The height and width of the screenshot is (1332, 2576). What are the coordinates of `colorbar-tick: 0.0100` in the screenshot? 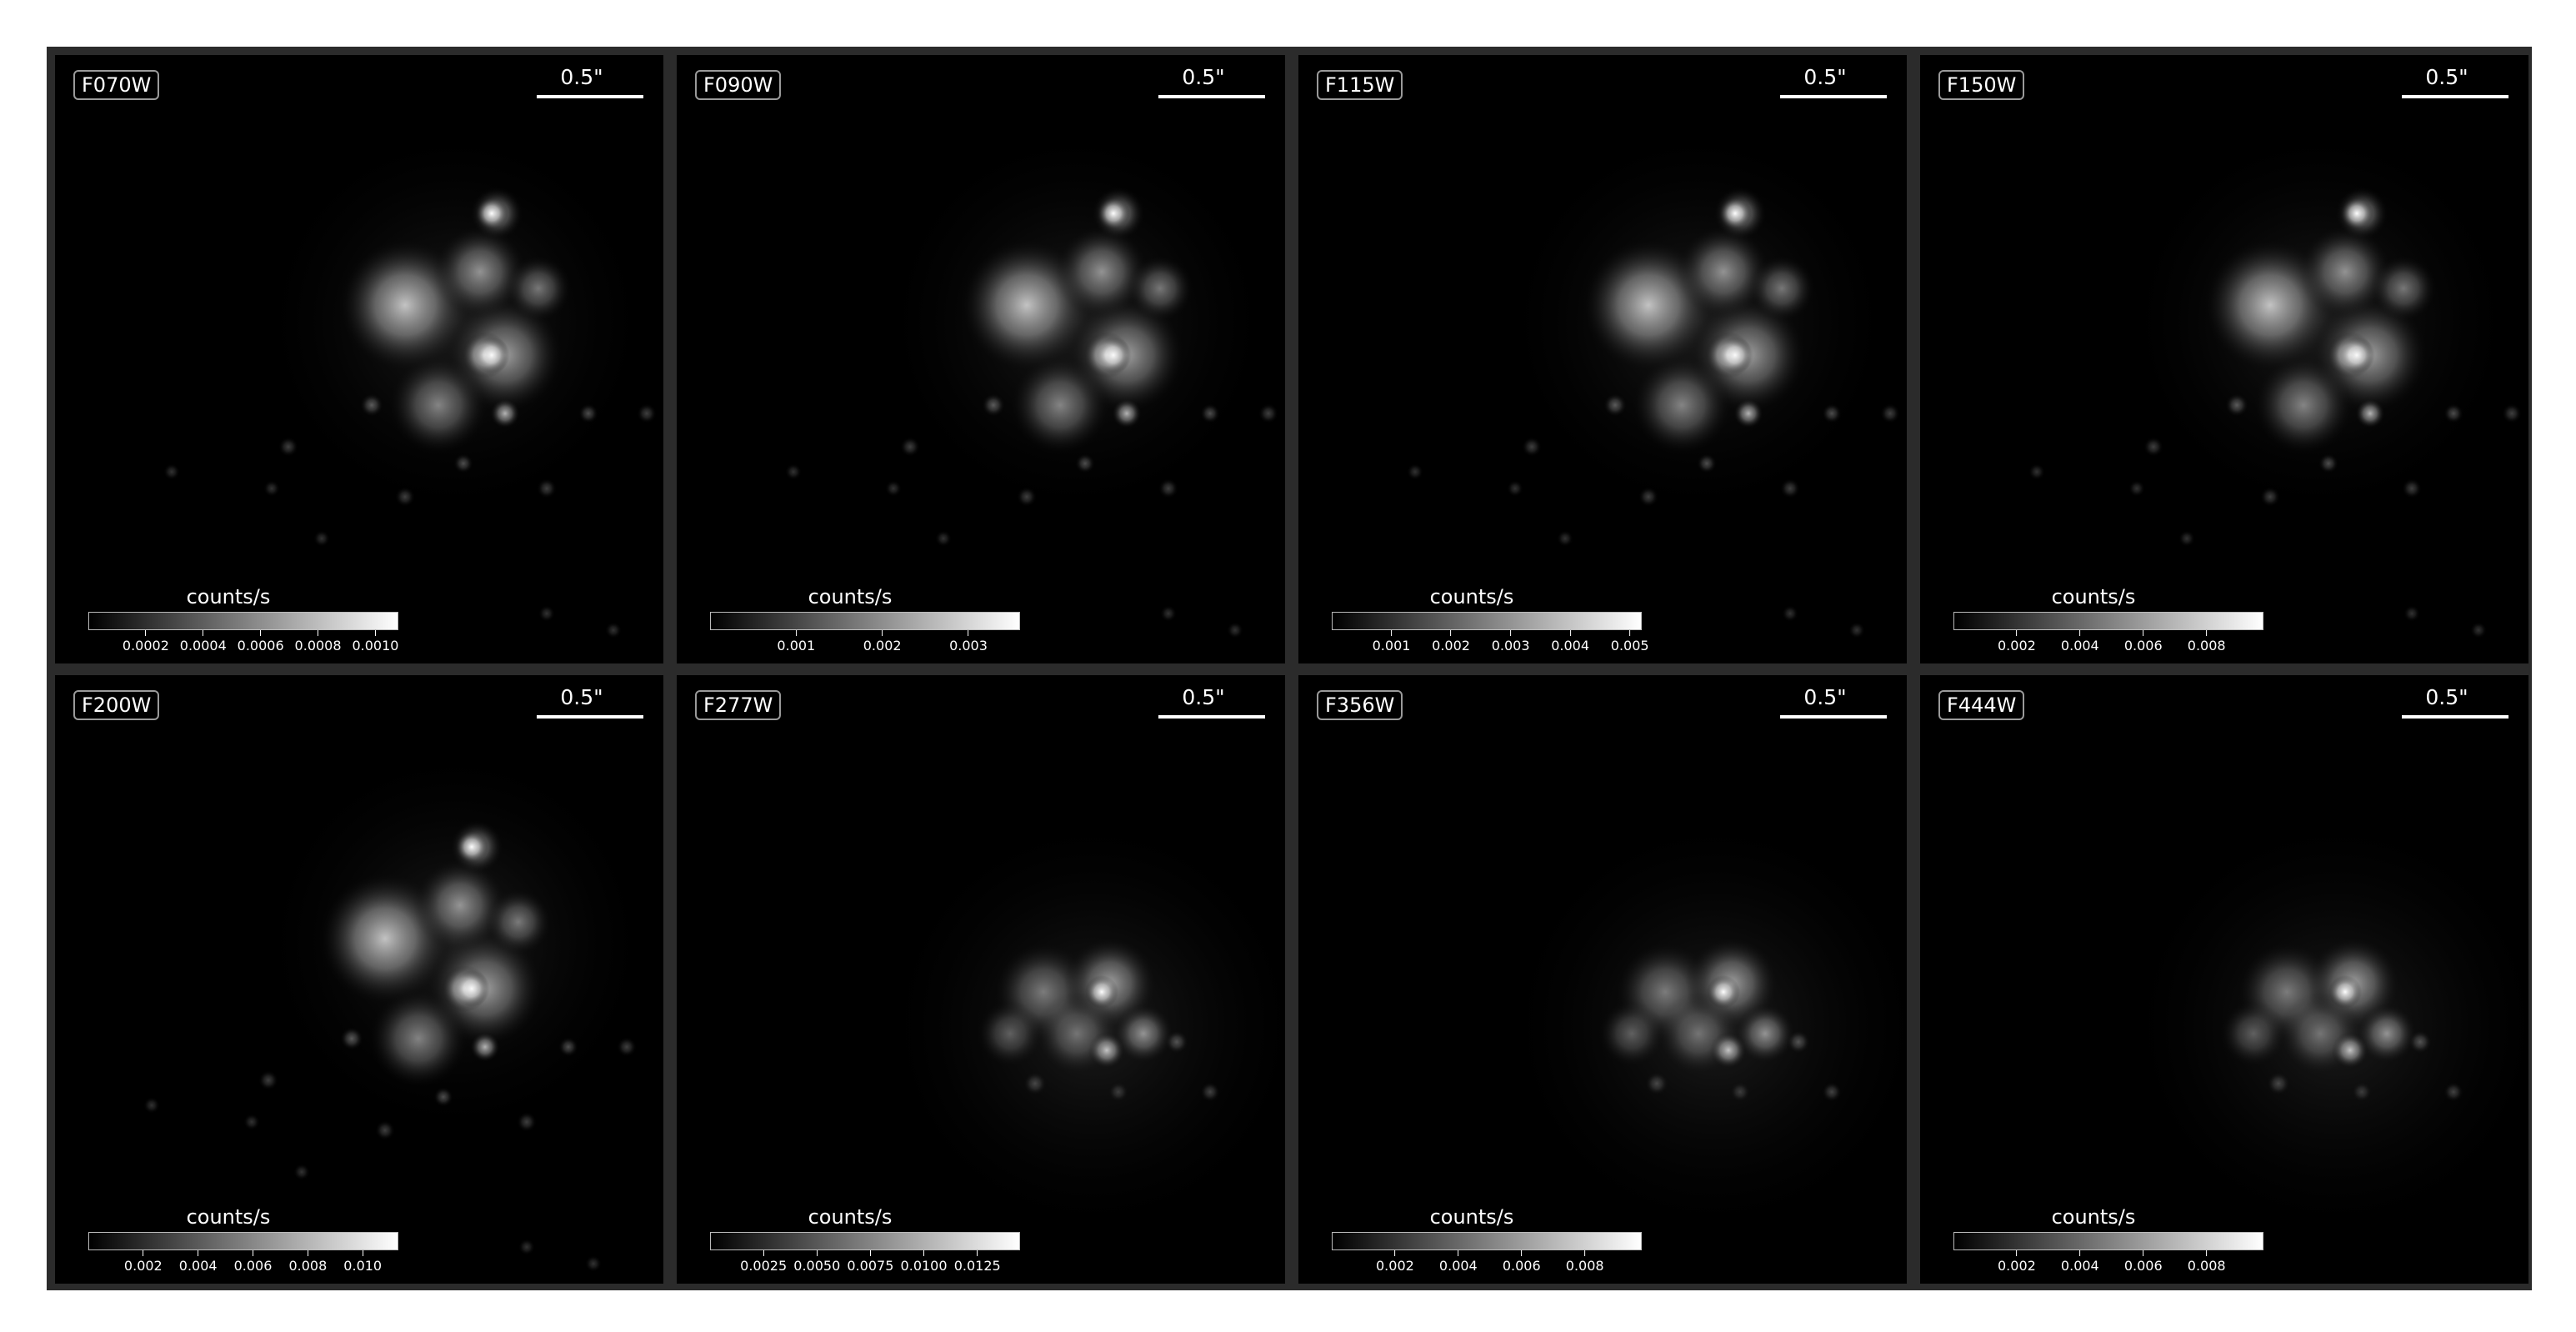 It's located at (924, 1262).